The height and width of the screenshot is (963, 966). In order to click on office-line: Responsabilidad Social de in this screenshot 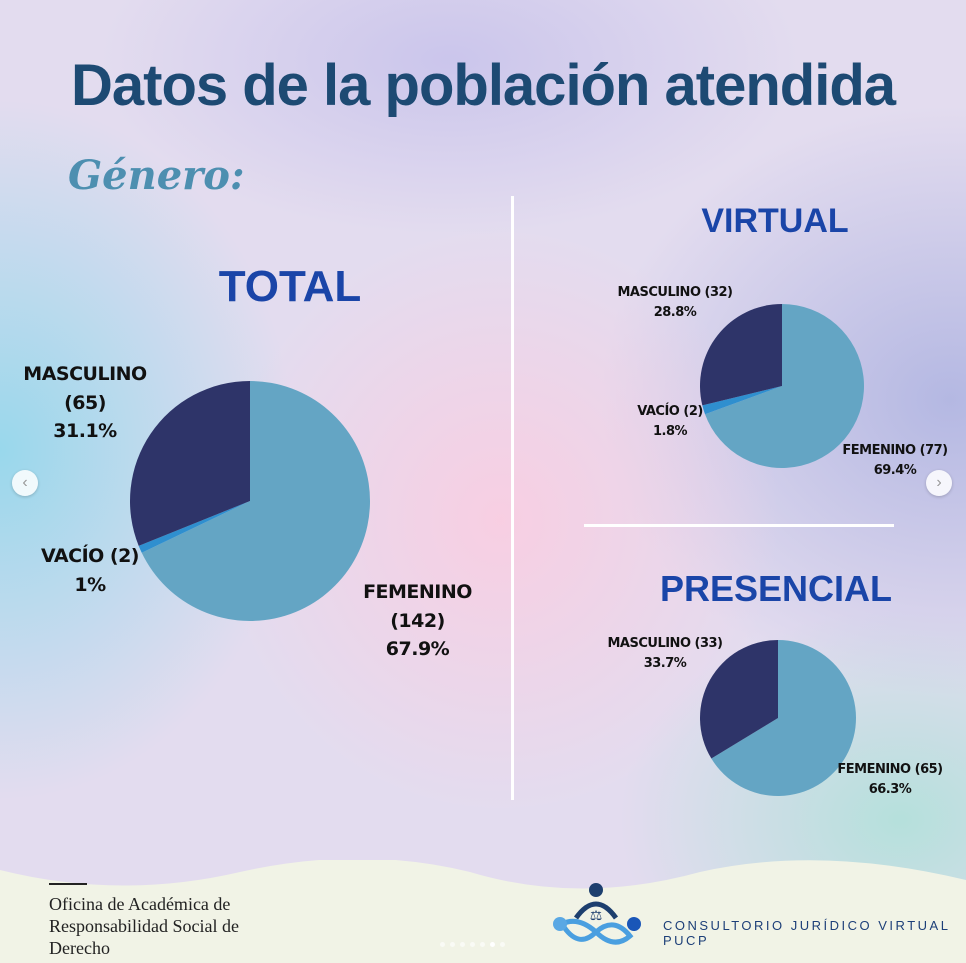, I will do `click(144, 926)`.